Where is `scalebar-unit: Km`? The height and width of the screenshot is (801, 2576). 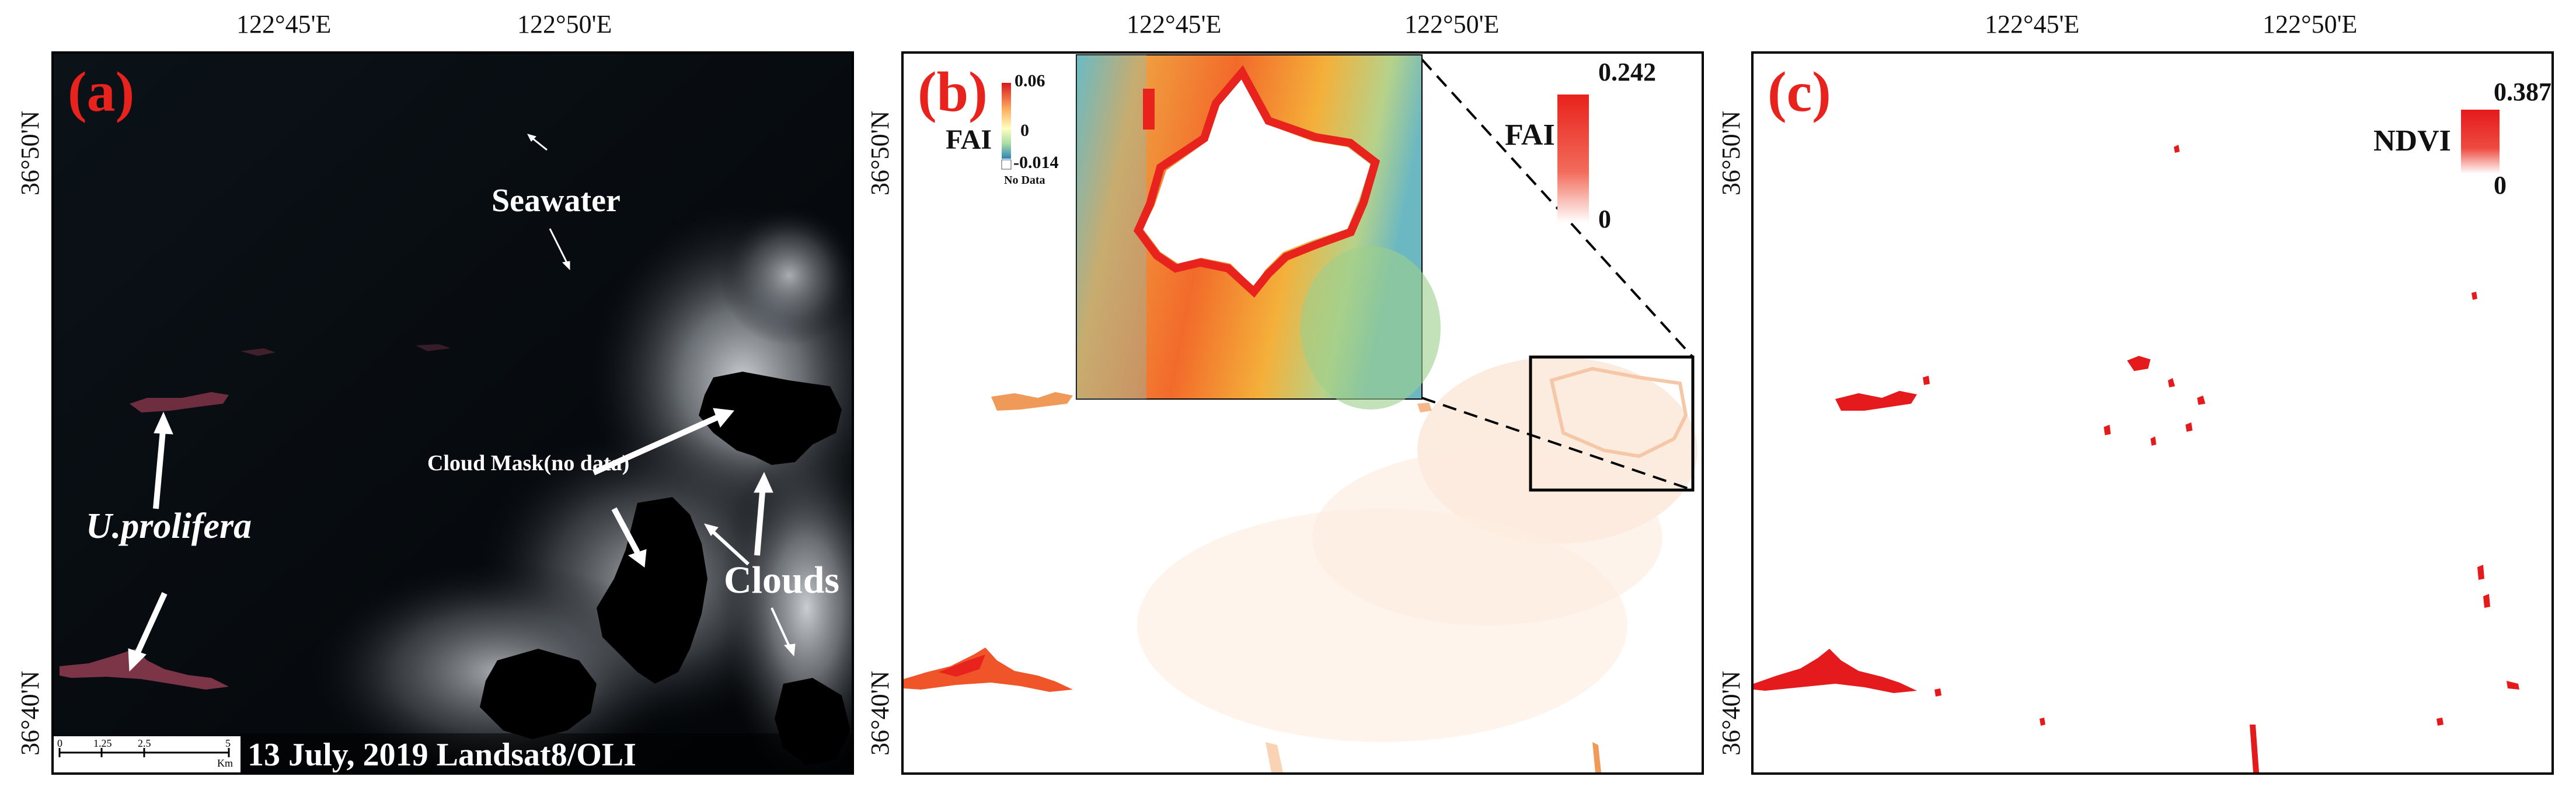
scalebar-unit: Km is located at coordinates (225, 763).